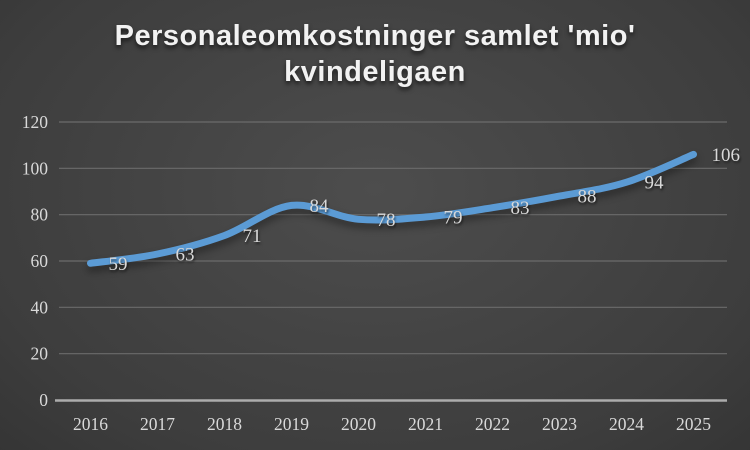 This screenshot has height=450, width=750. What do you see at coordinates (425, 424) in the screenshot?
I see `x-tick-label: 2021` at bounding box center [425, 424].